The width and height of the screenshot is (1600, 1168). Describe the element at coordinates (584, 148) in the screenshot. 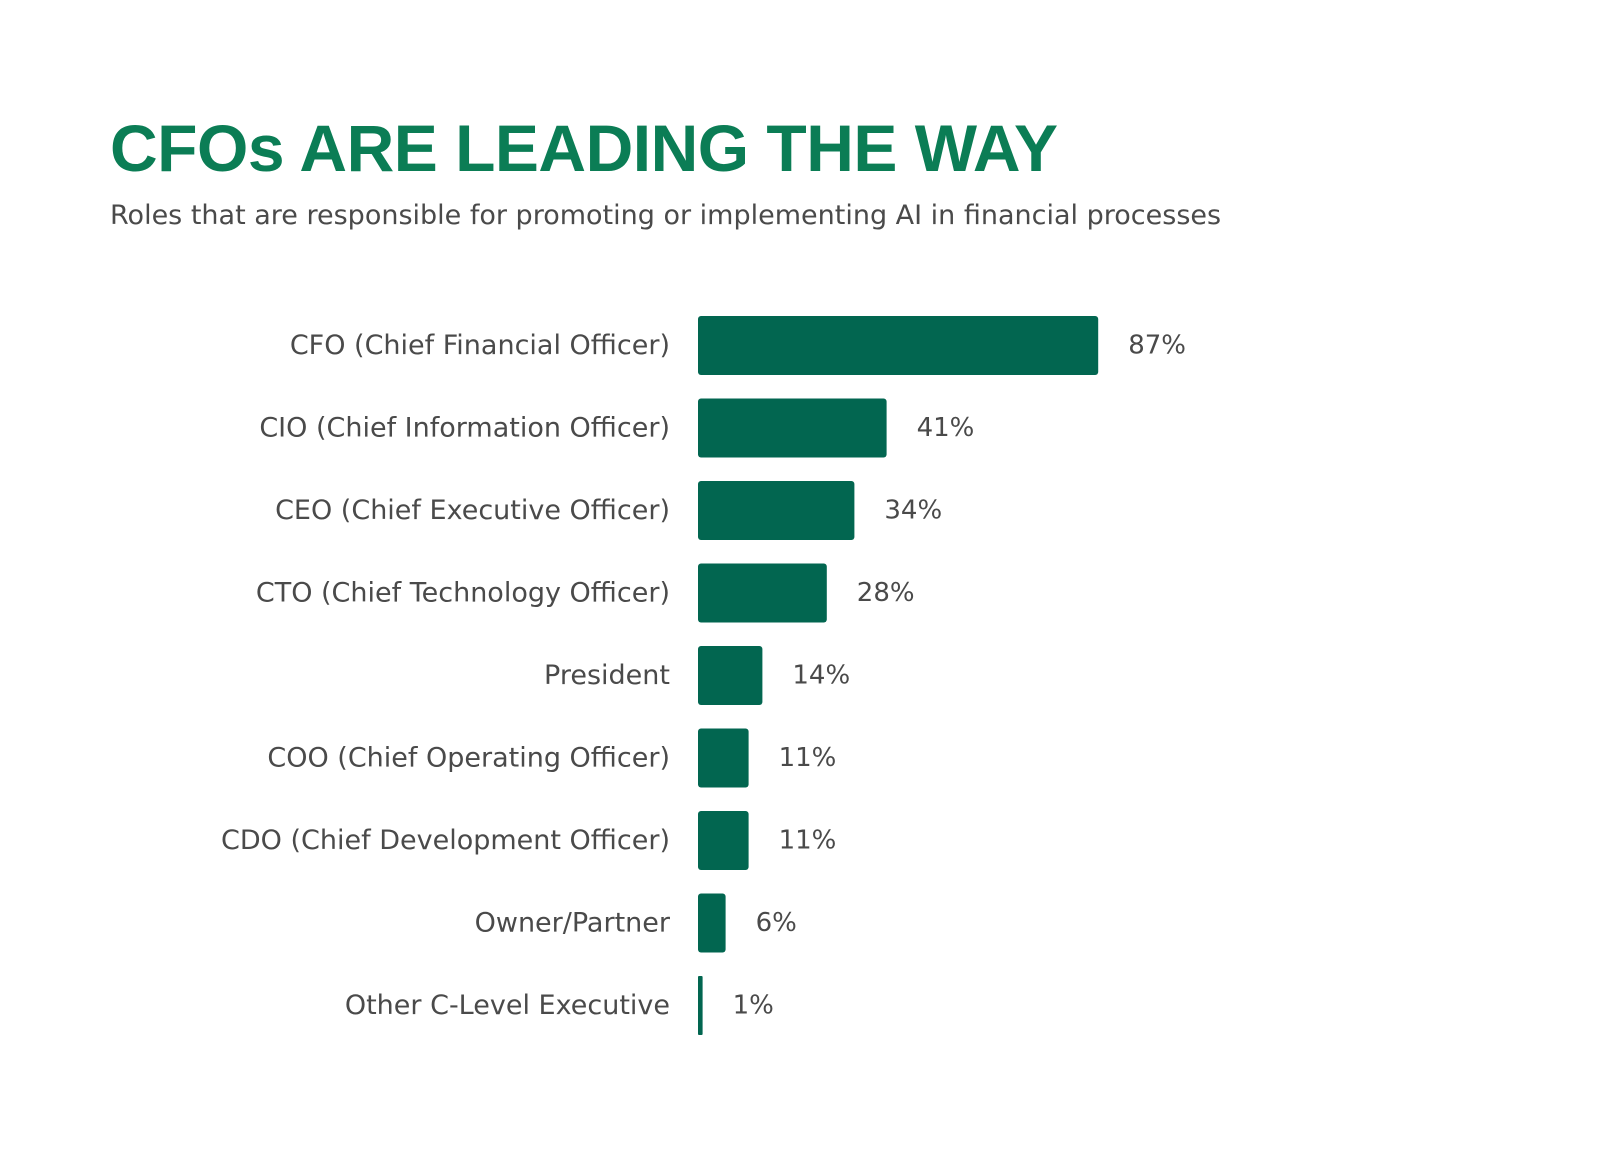

I see `chart-title: CFOs ARE LEADING THE WAY` at that location.